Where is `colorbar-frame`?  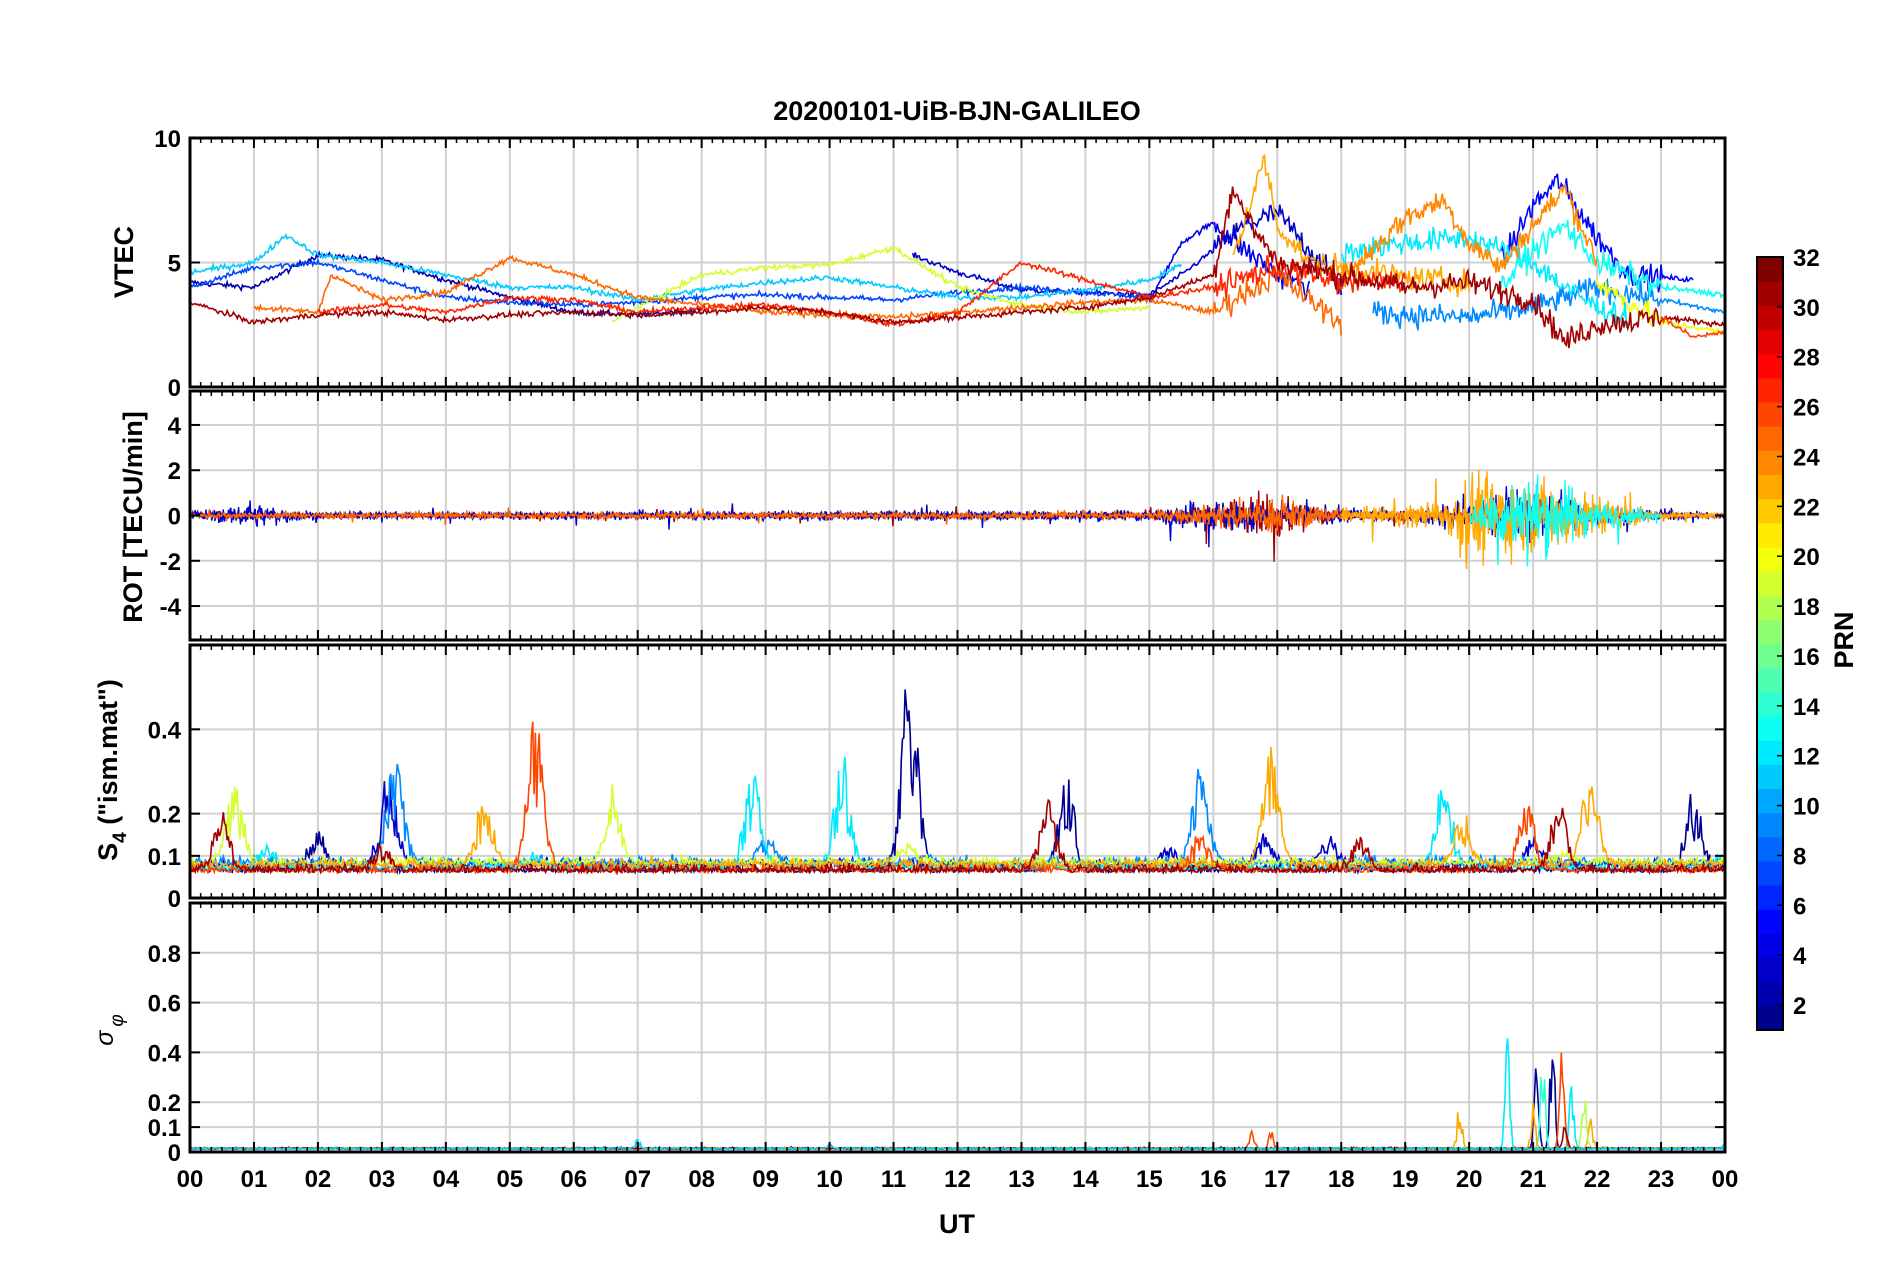 colorbar-frame is located at coordinates (1770, 643).